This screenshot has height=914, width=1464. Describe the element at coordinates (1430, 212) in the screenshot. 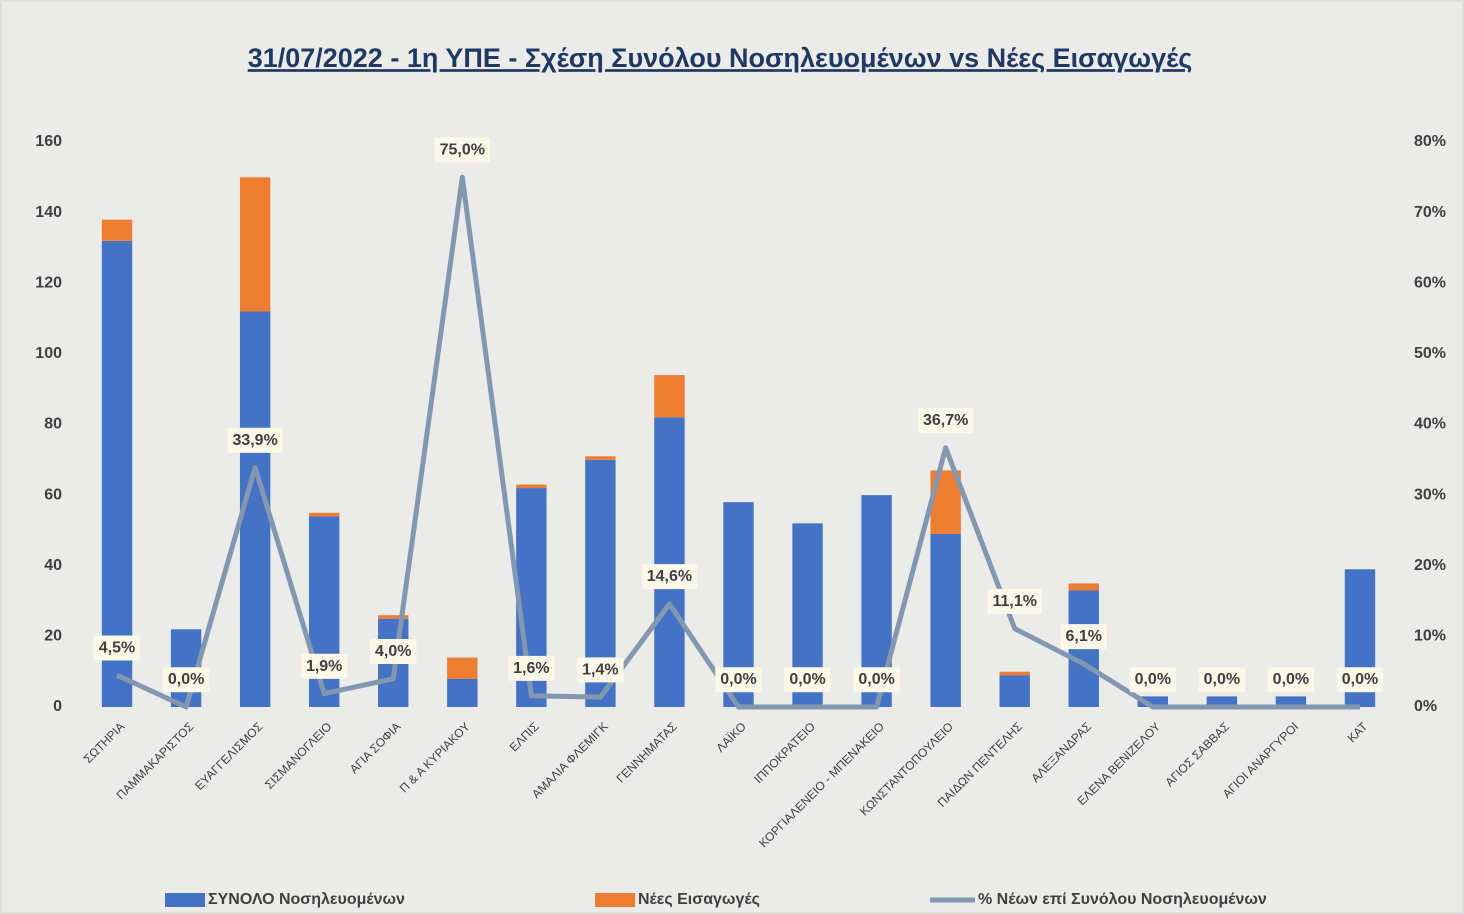

I see `y2-tick-label: 70%` at that location.